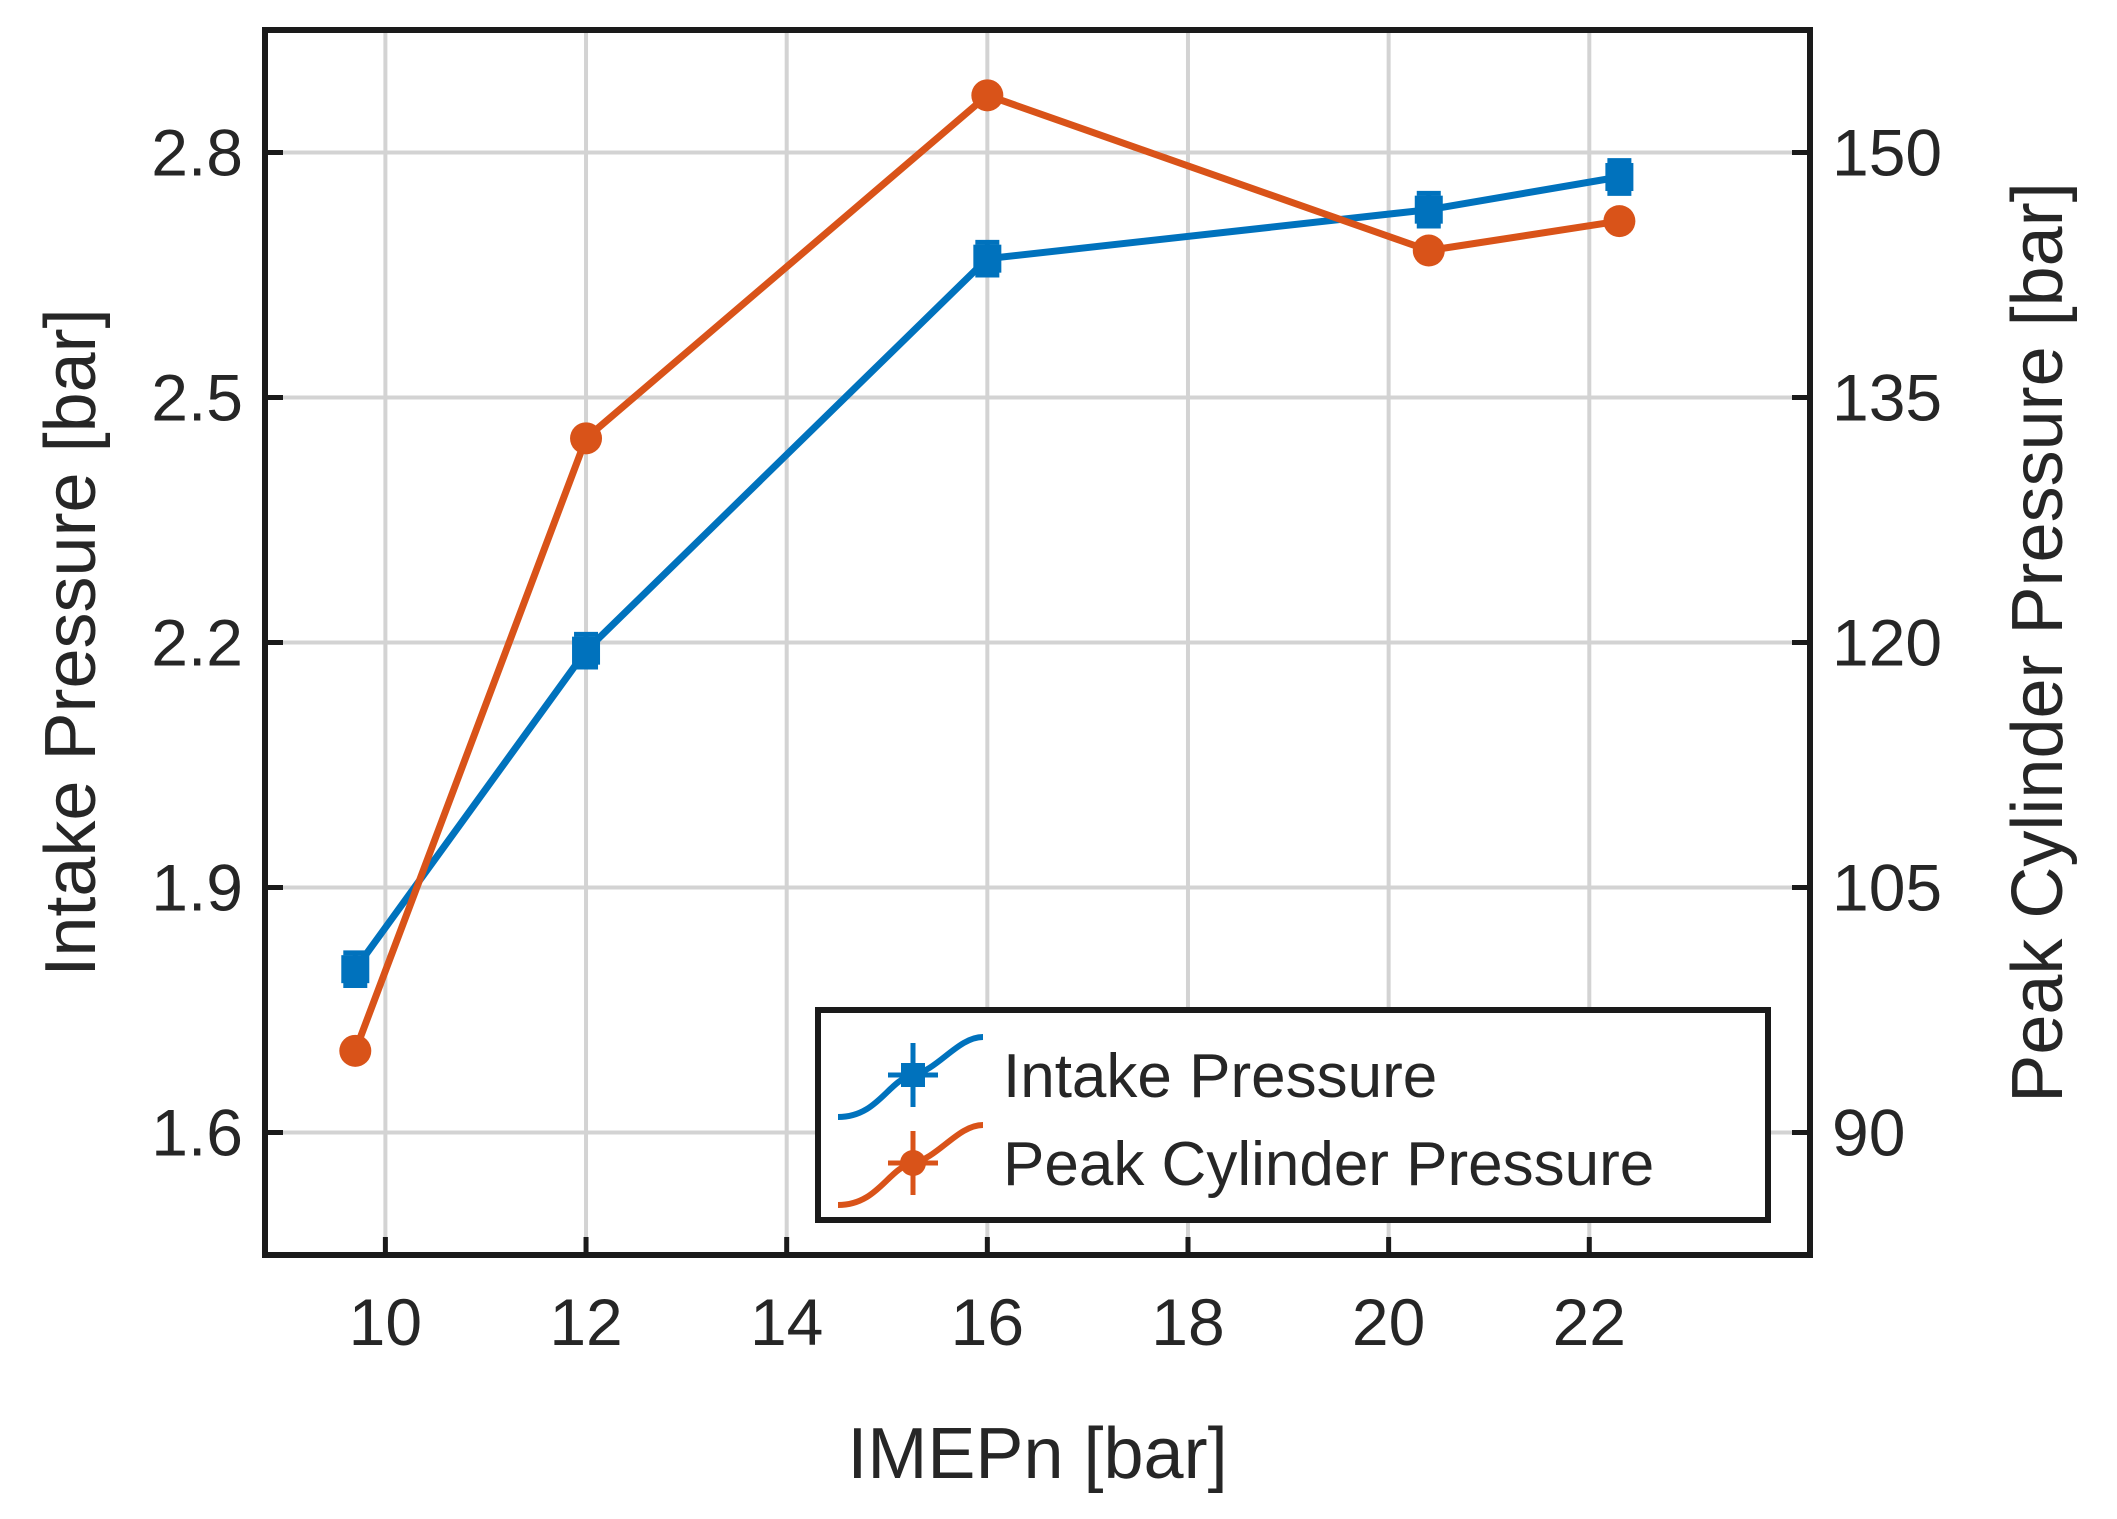  What do you see at coordinates (197, 643) in the screenshot?
I see `left-y-tick-label: 2.2` at bounding box center [197, 643].